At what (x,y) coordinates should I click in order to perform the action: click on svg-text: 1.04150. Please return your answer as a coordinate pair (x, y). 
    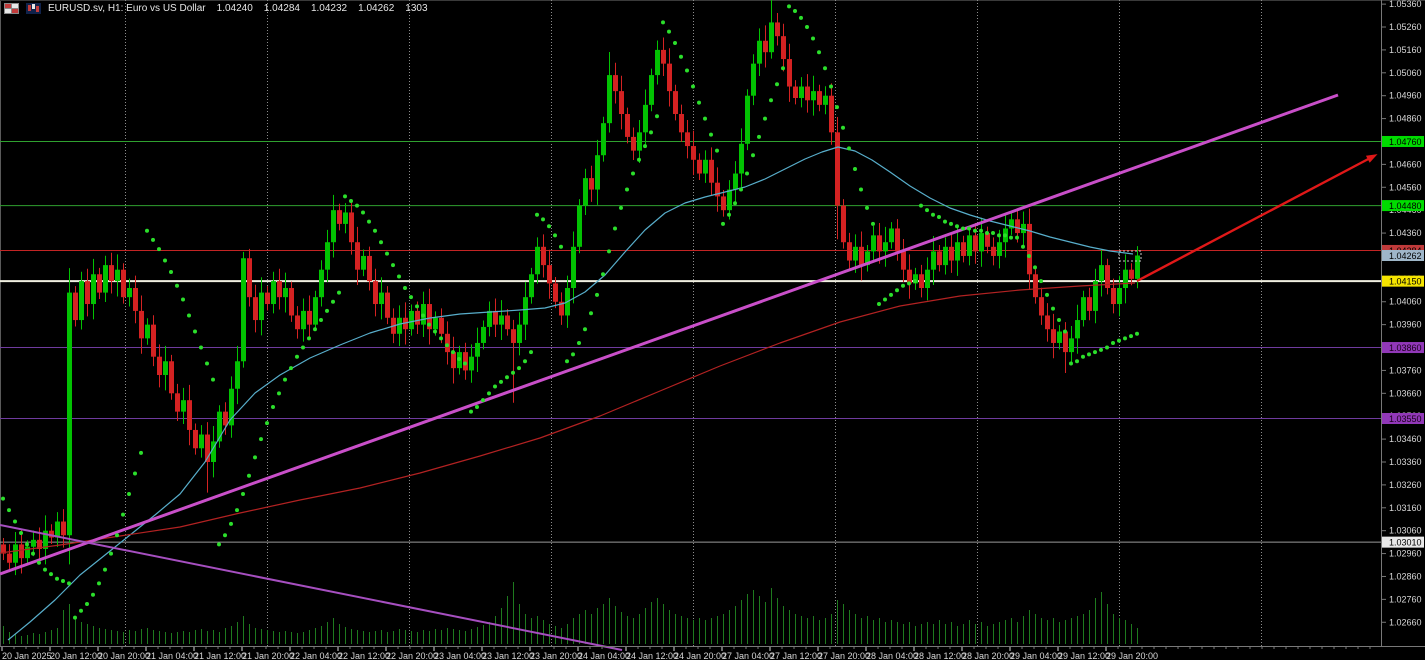
    Looking at the image, I should click on (1405, 282).